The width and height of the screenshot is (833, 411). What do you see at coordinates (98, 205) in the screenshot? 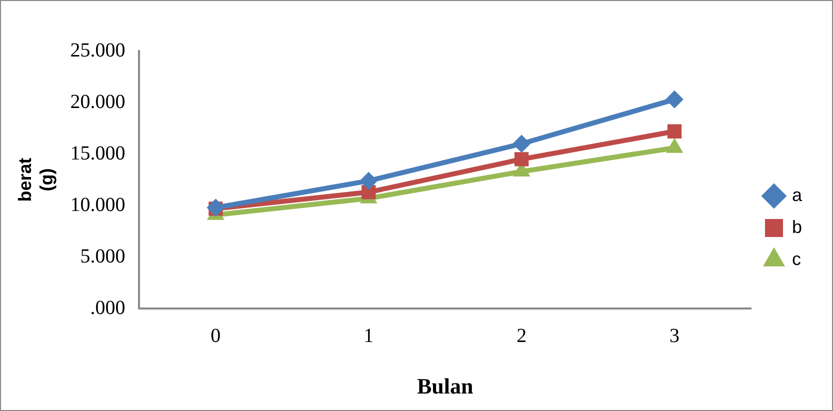
I see `y-tick-label: 10.000` at bounding box center [98, 205].